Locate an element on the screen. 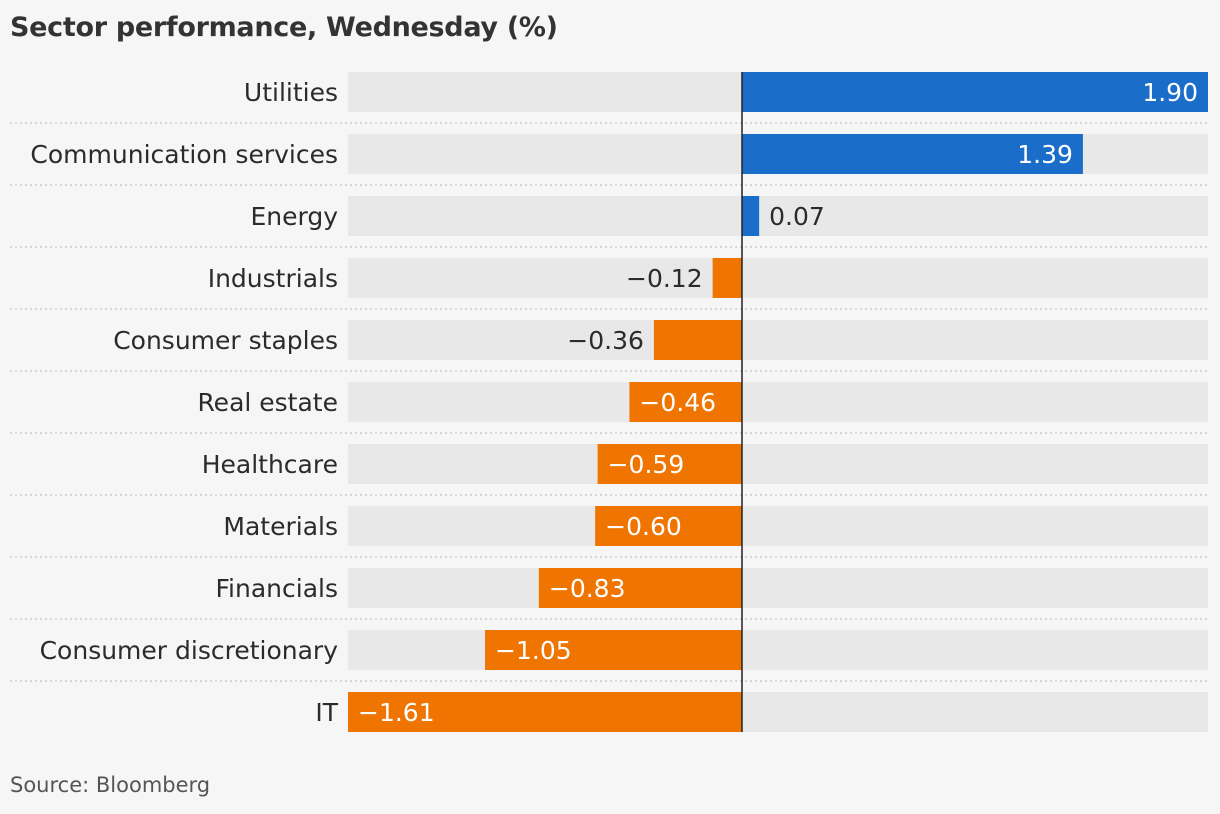 This screenshot has width=1220, height=814. value-label: −0.60 is located at coordinates (643, 526).